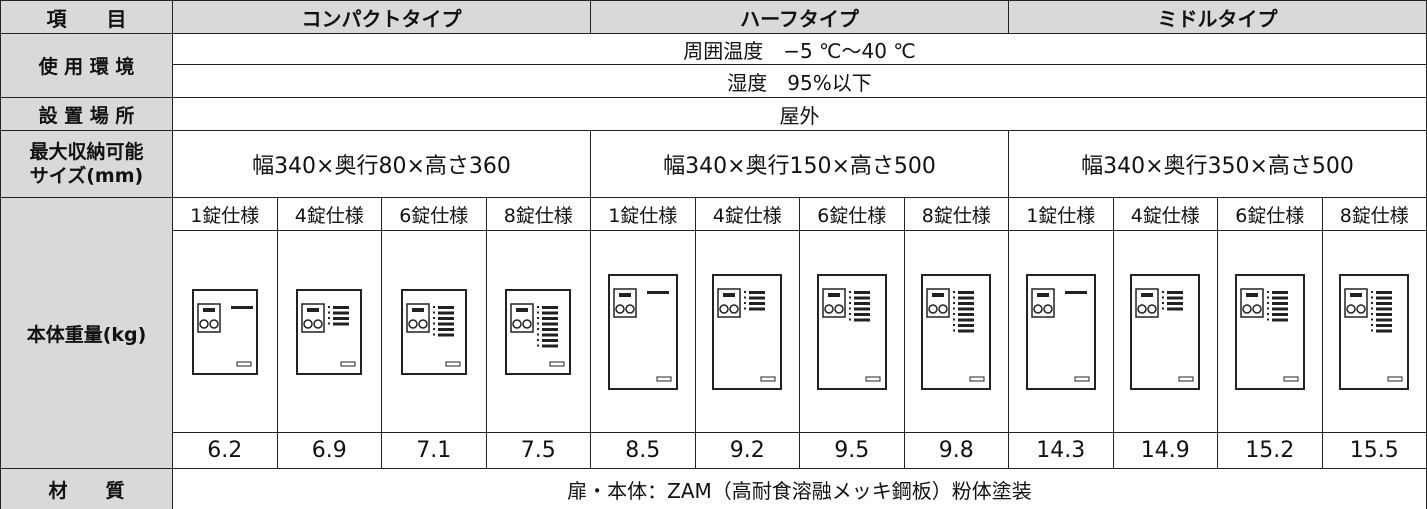 The height and width of the screenshot is (509, 1427). Describe the element at coordinates (86, 176) in the screenshot. I see `label-line: サイズ(mm)` at that location.